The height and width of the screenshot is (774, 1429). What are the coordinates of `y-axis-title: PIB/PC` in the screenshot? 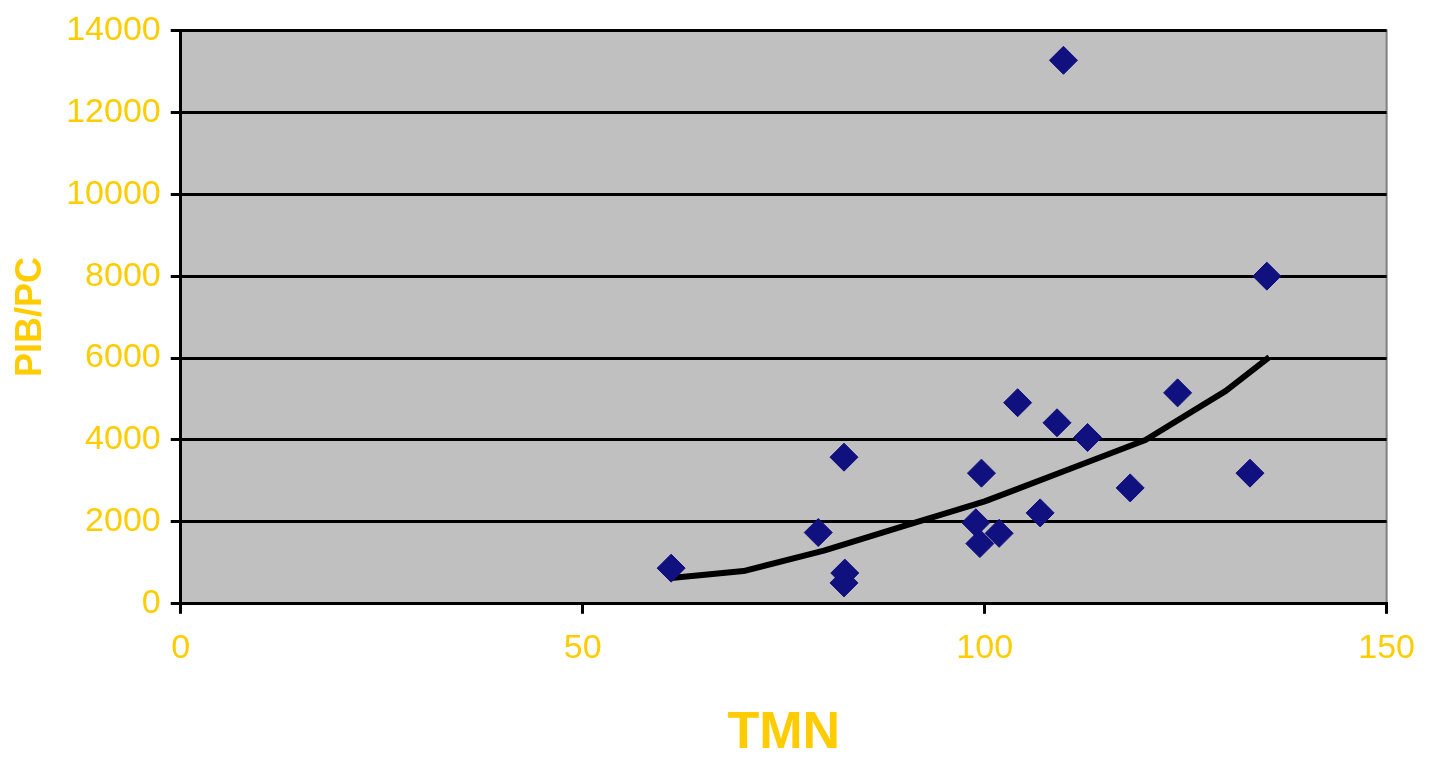 It's located at (28, 317).